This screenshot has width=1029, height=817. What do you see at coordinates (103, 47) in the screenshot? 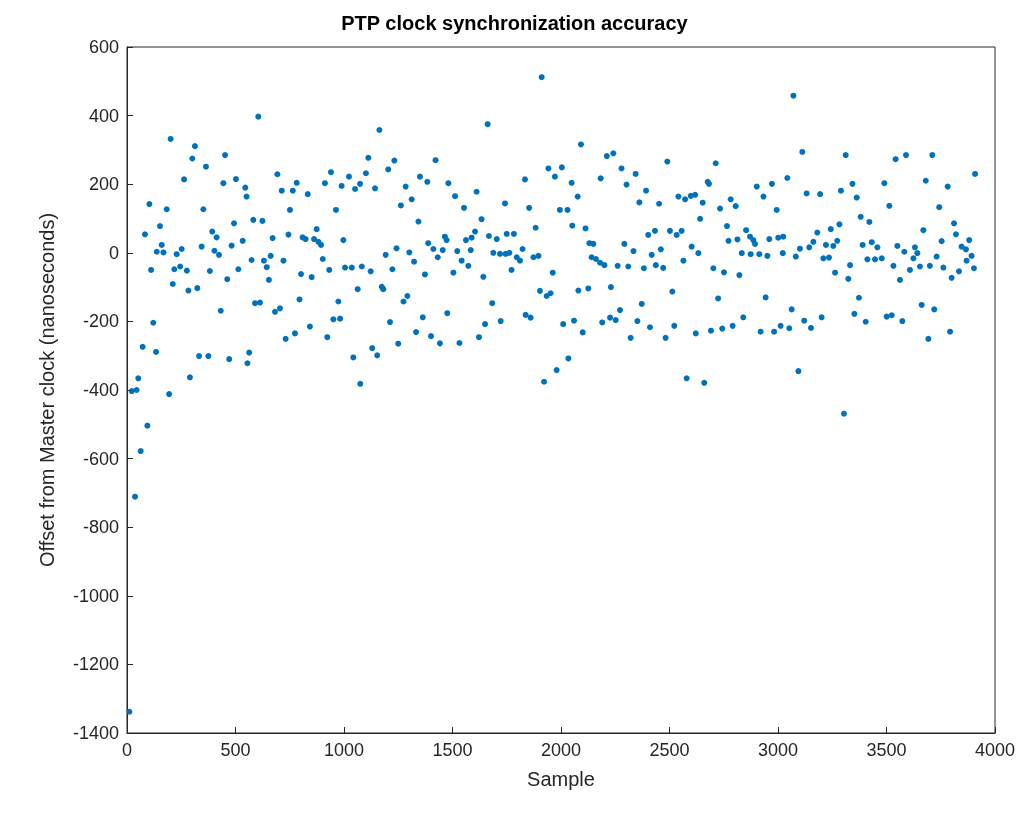
I see `y-tick-label: 600` at bounding box center [103, 47].